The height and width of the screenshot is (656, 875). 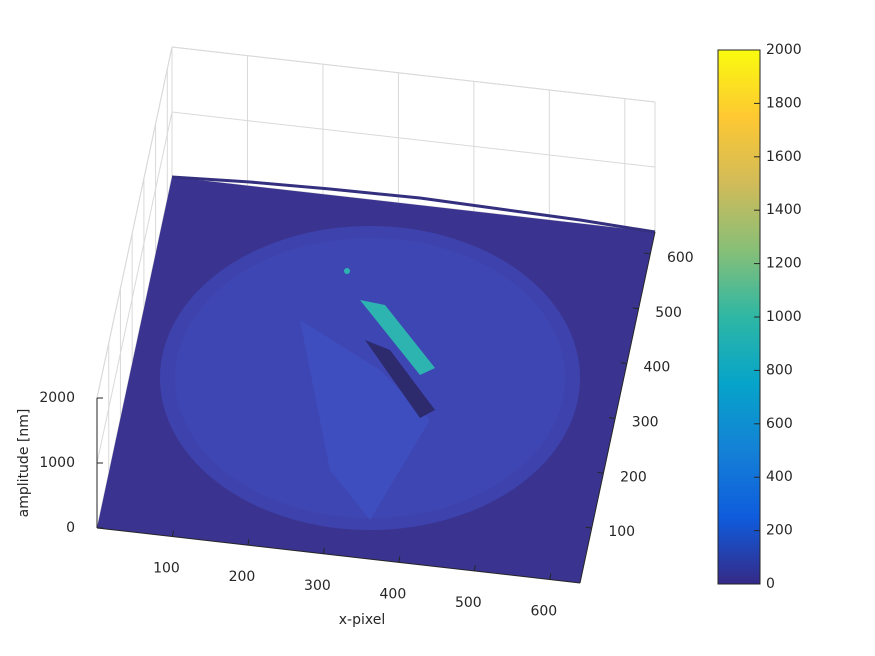 What do you see at coordinates (784, 264) in the screenshot?
I see `colorbar-tick-label: 1200` at bounding box center [784, 264].